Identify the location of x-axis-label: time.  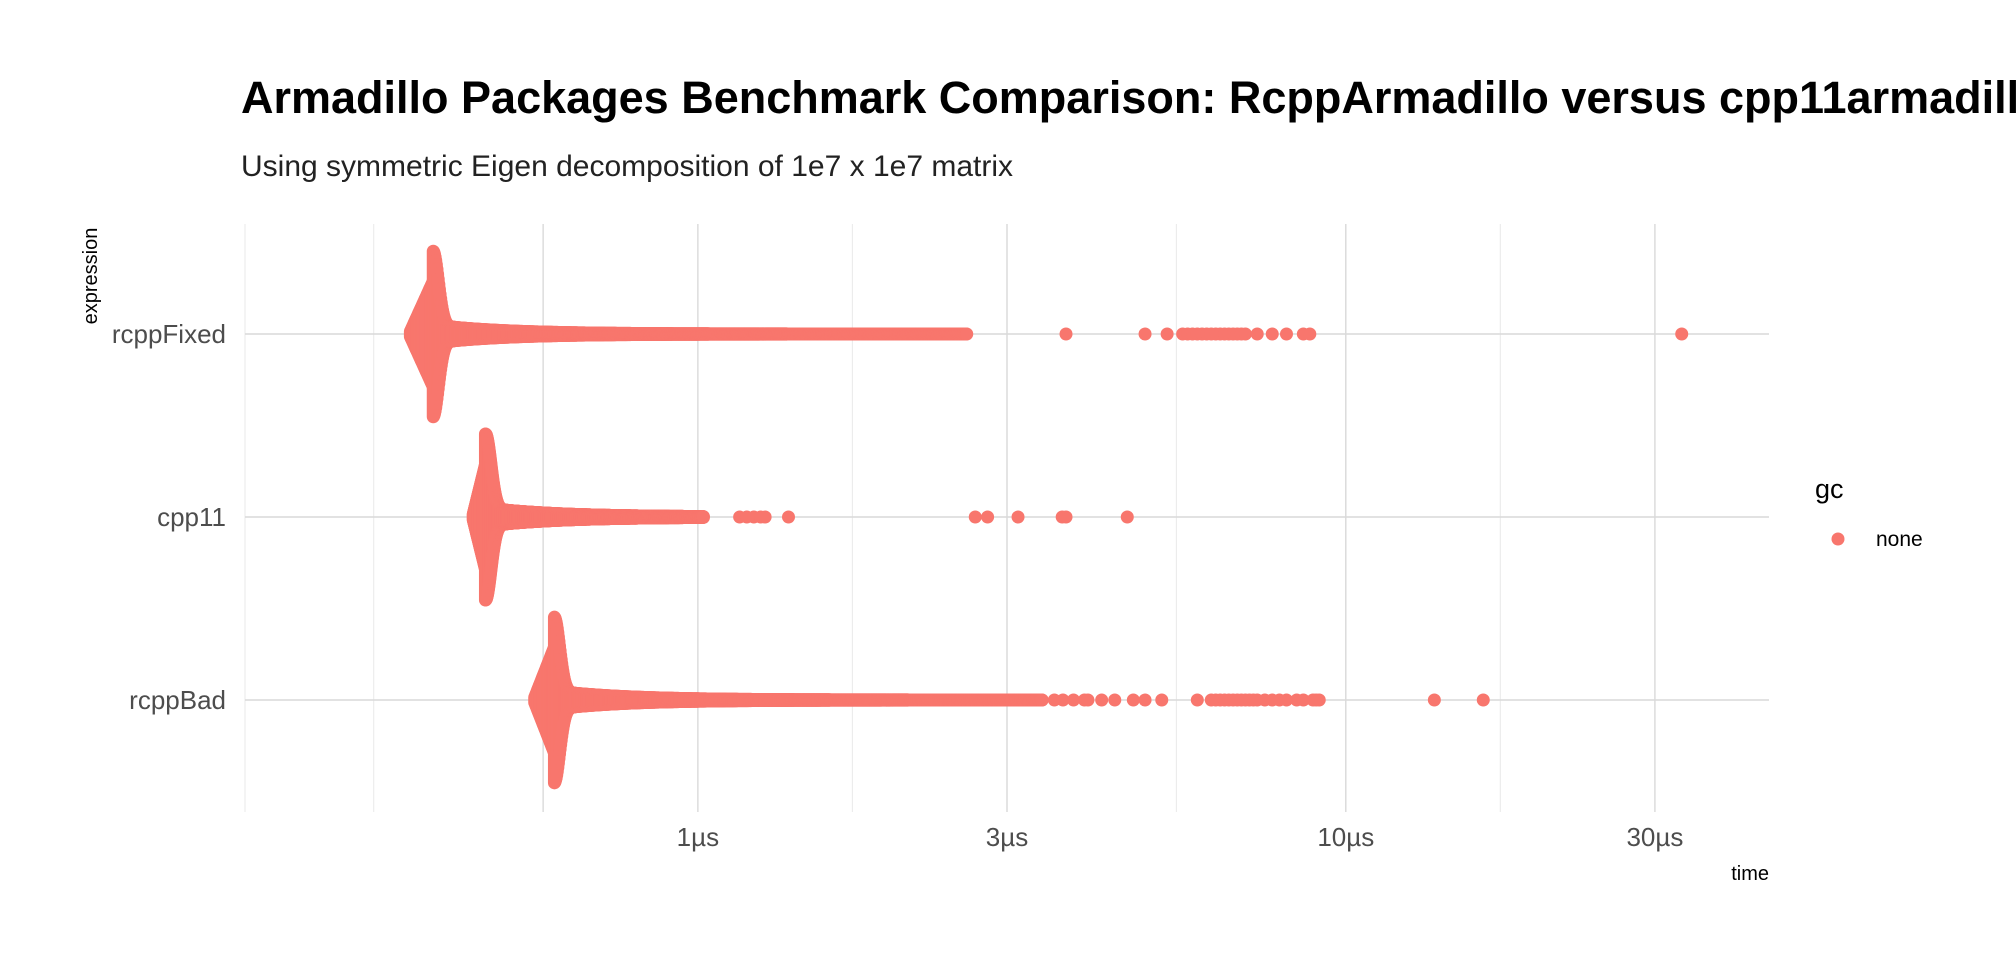
(1750, 874).